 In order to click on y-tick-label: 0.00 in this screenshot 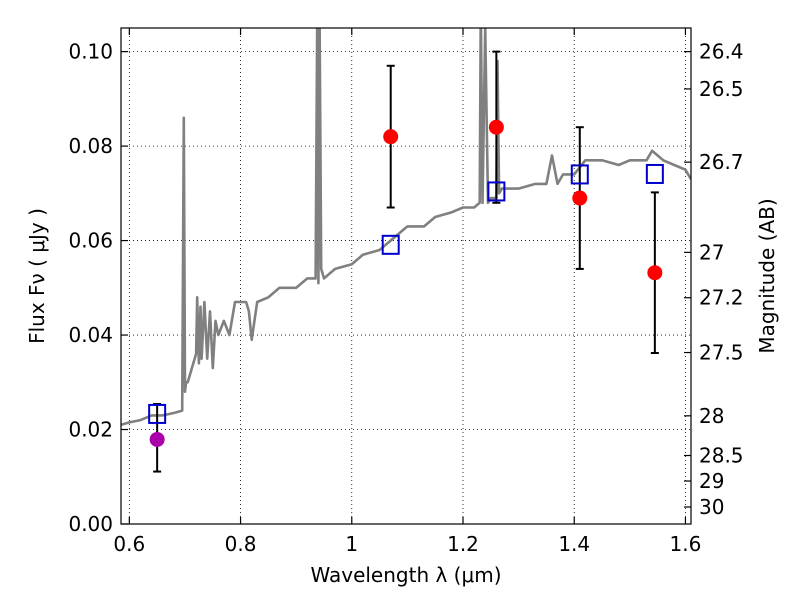, I will do `click(90, 524)`.